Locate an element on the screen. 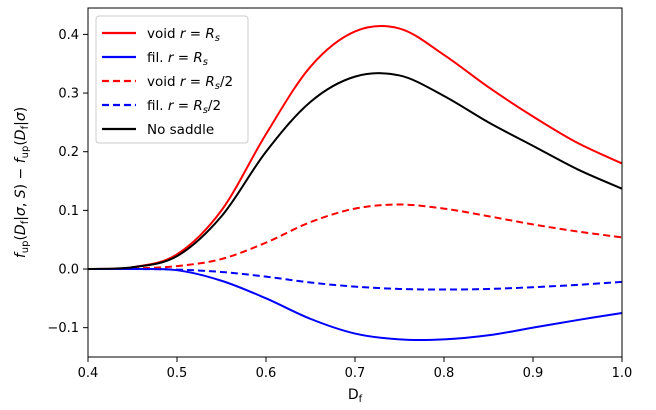 Image resolution: width=656 pixels, height=410 pixels. y-tick-label: 0.2 is located at coordinates (68, 152).